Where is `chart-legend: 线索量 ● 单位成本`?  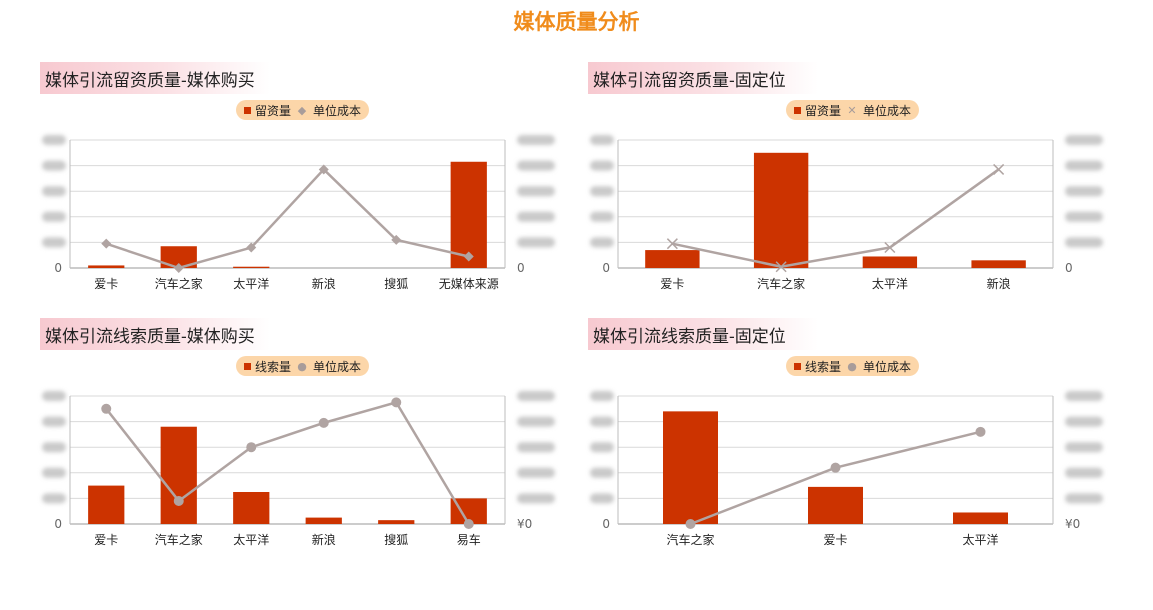 chart-legend: 线索量 ● 单位成本 is located at coordinates (853, 366).